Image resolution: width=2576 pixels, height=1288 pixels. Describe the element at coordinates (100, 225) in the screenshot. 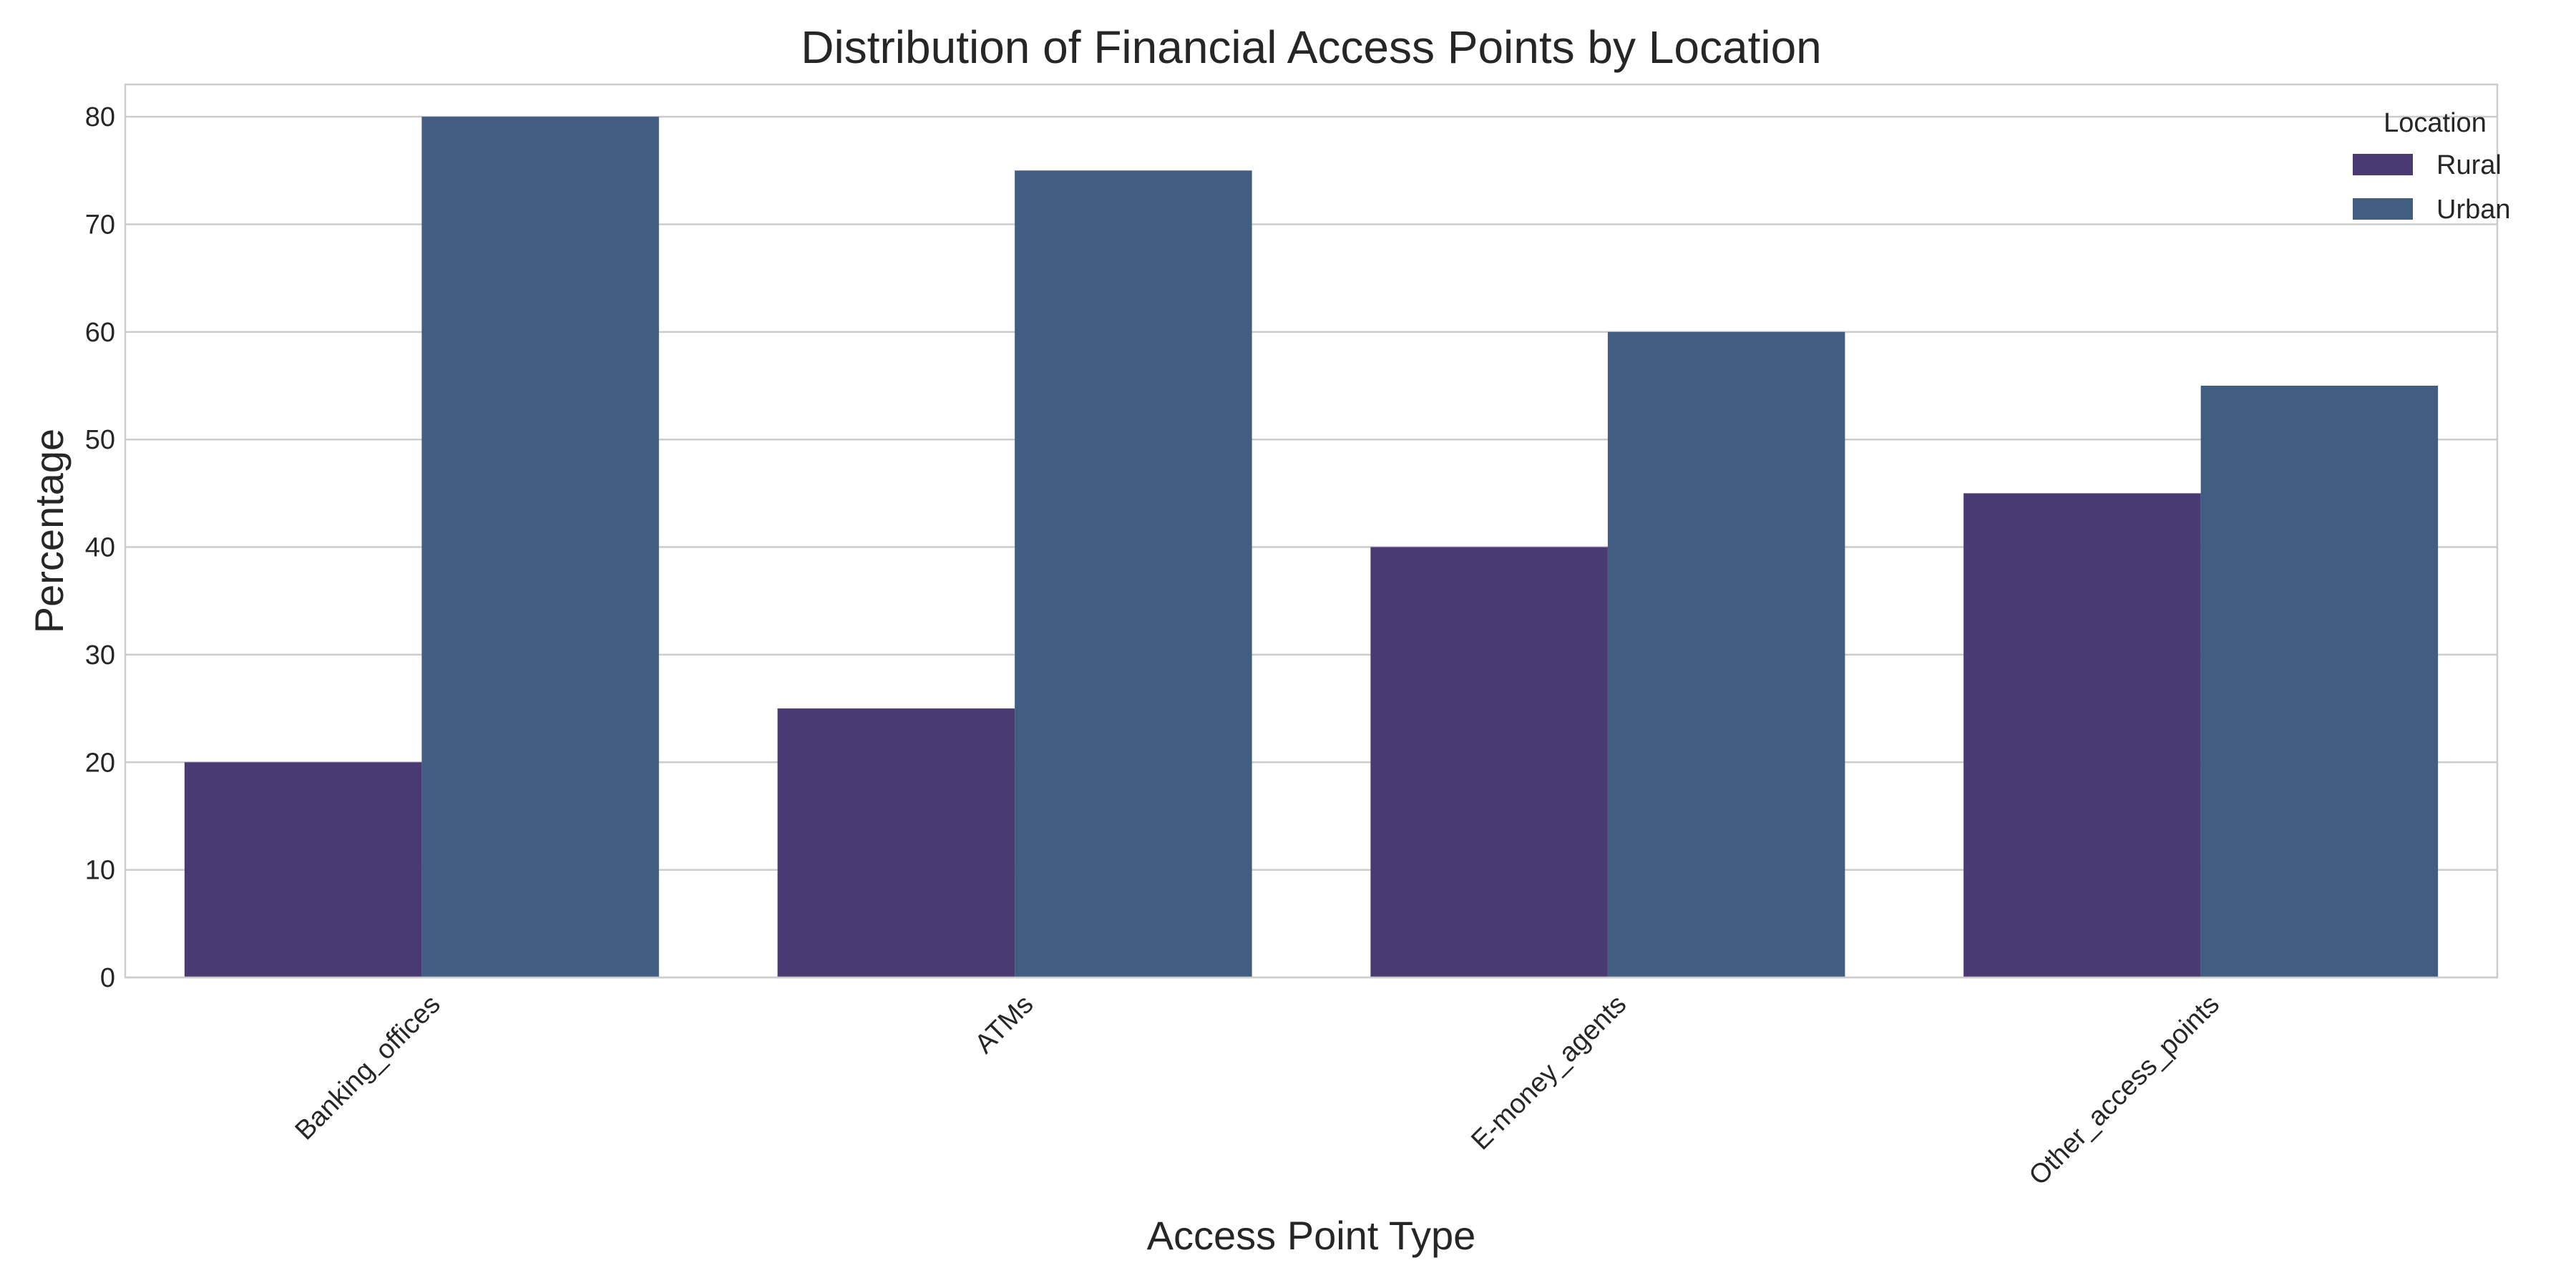

I see `y-tick-label: 70` at that location.